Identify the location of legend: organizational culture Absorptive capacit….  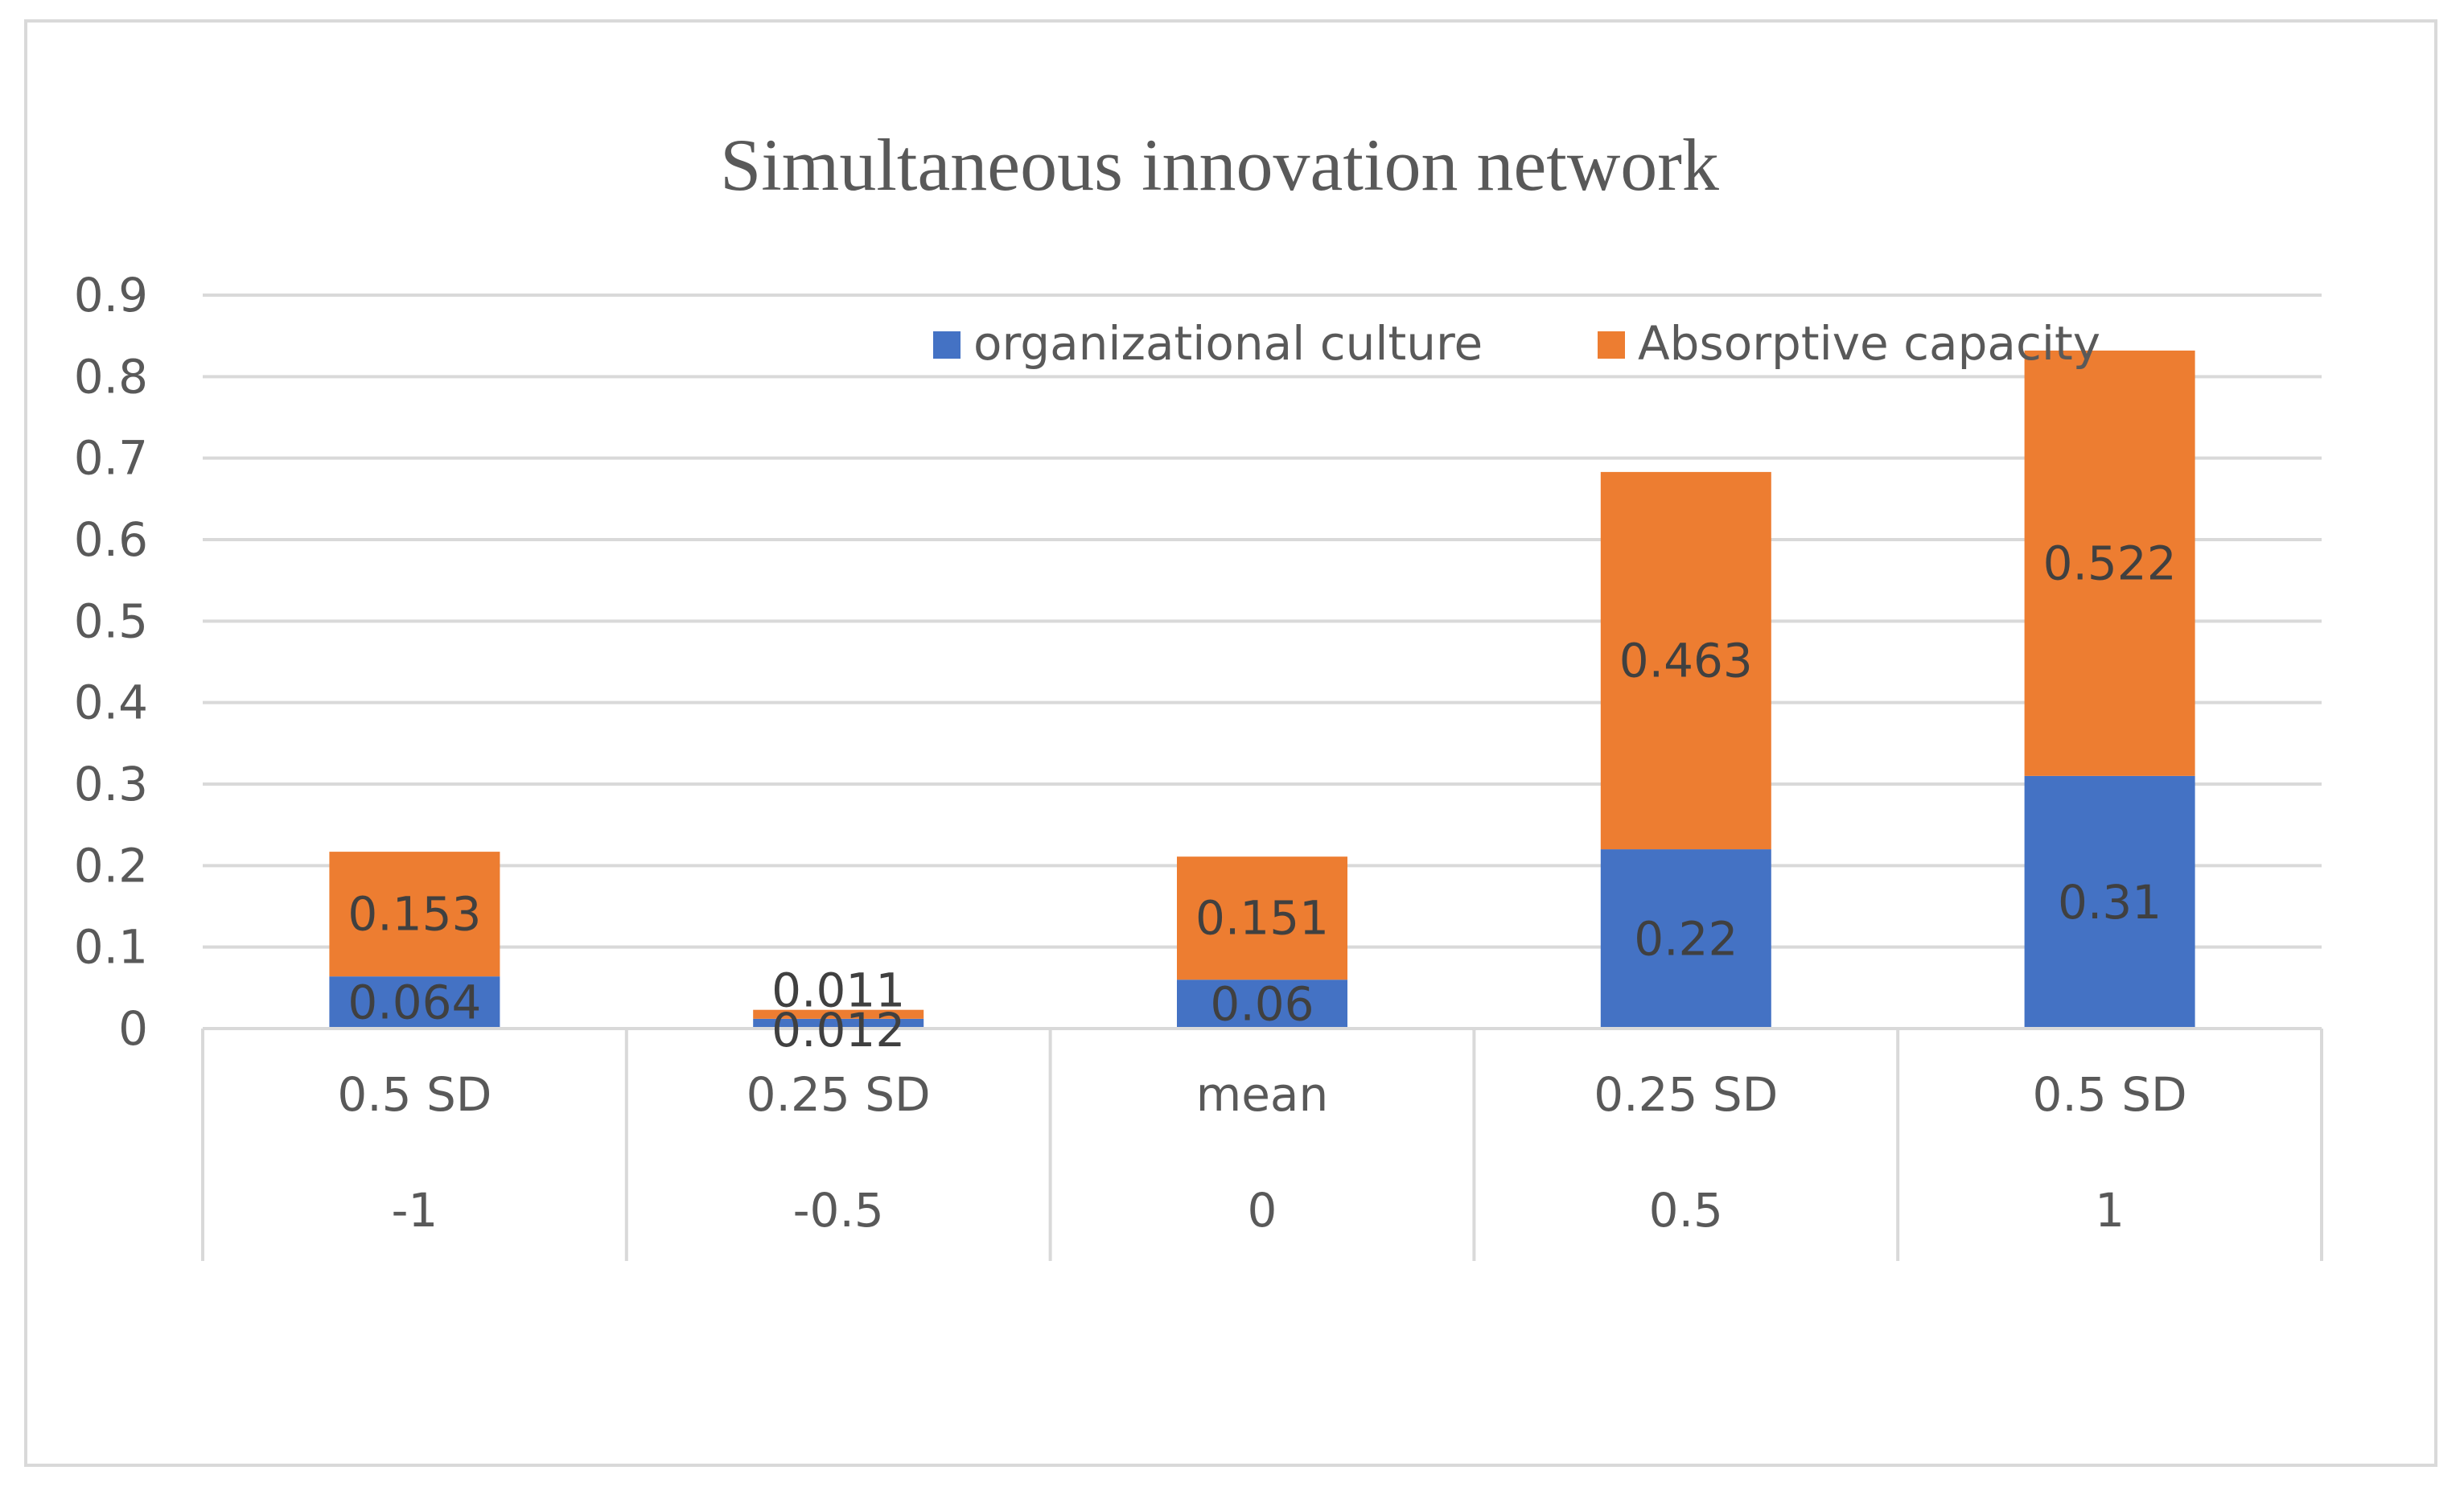
(1516, 343).